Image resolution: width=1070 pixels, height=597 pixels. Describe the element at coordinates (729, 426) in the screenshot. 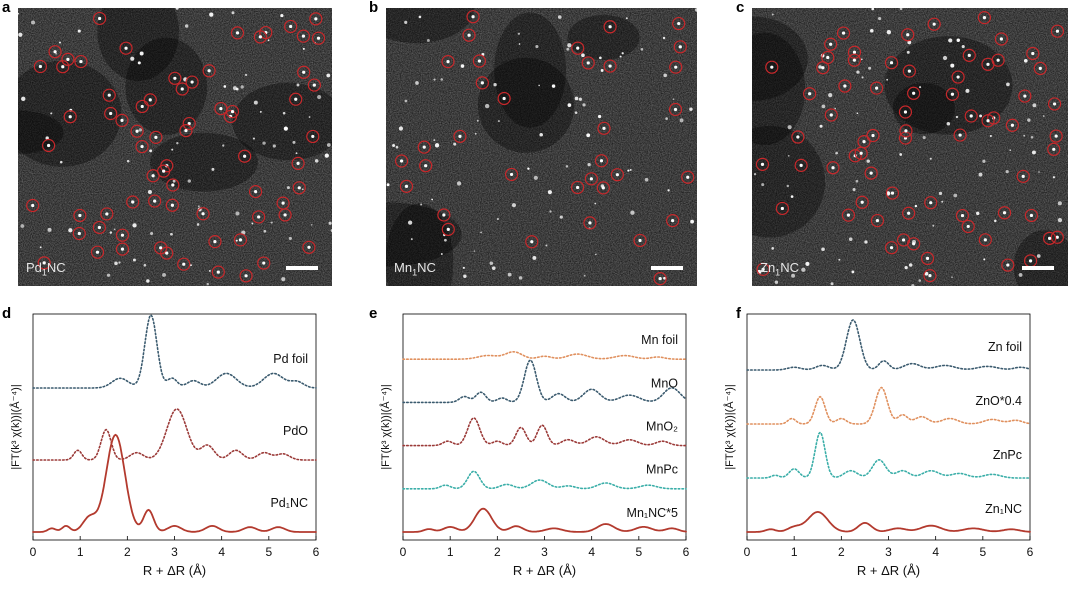

I see `y-axis-label: |FT(k³ χ(k))|(Å⁻⁴)|` at that location.